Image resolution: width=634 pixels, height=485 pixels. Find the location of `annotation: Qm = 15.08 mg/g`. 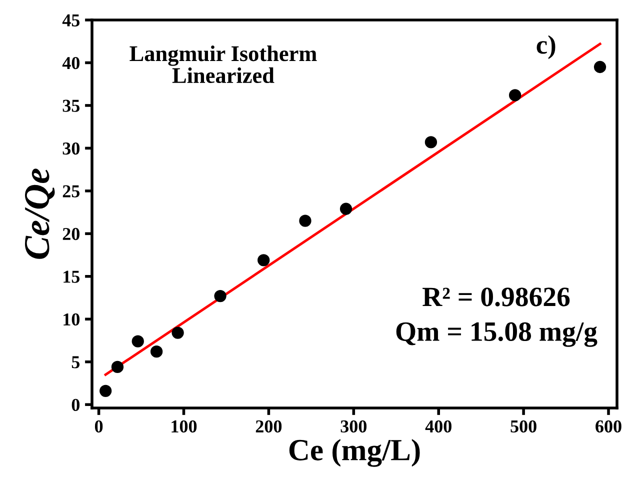

annotation: Qm = 15.08 mg/g is located at coordinates (497, 334).